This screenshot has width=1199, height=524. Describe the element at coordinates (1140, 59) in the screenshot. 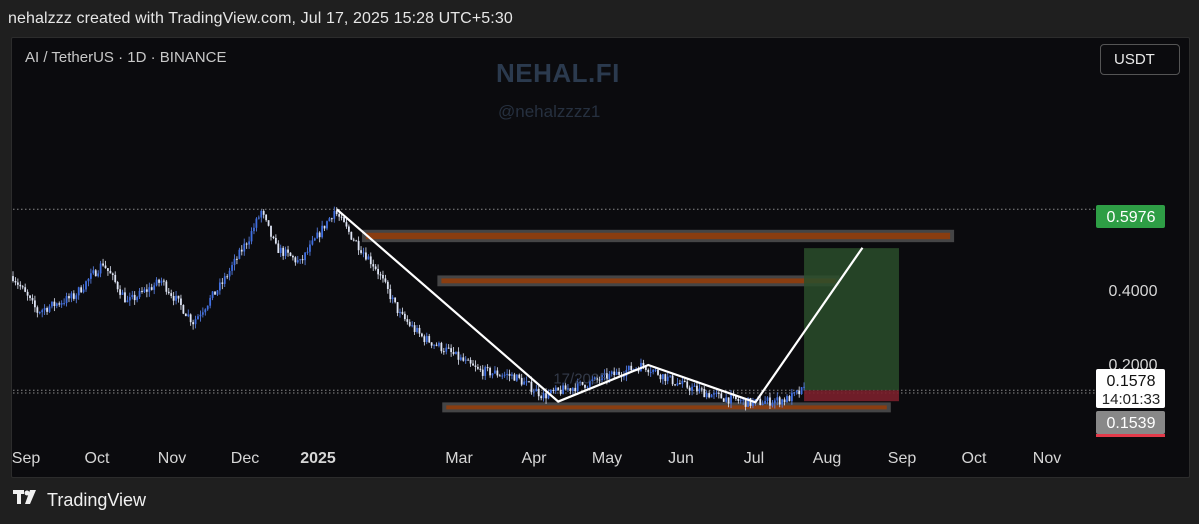

I see `currency-button: USDT` at that location.